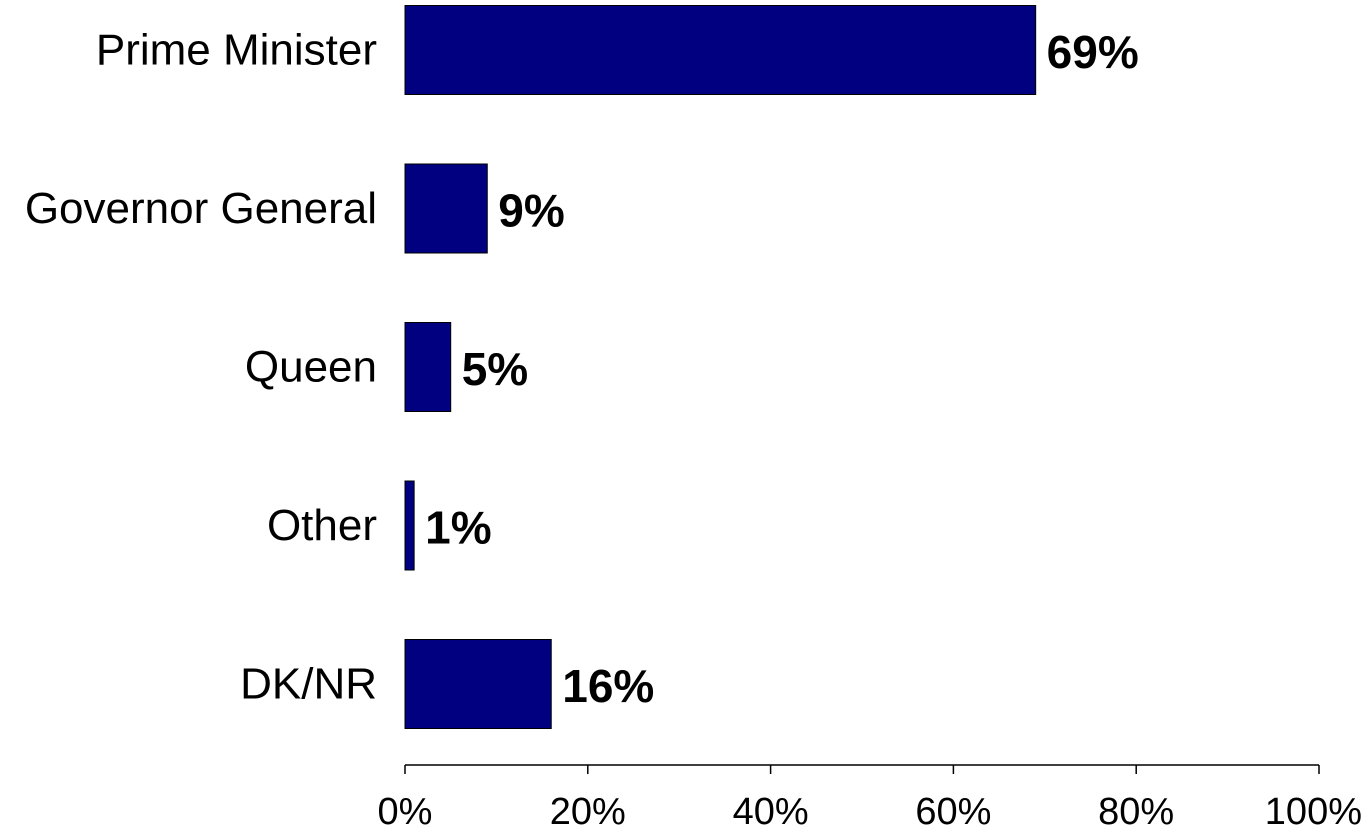 The height and width of the screenshot is (832, 1367). Describe the element at coordinates (201, 208) in the screenshot. I see `category-label: Governor General` at that location.